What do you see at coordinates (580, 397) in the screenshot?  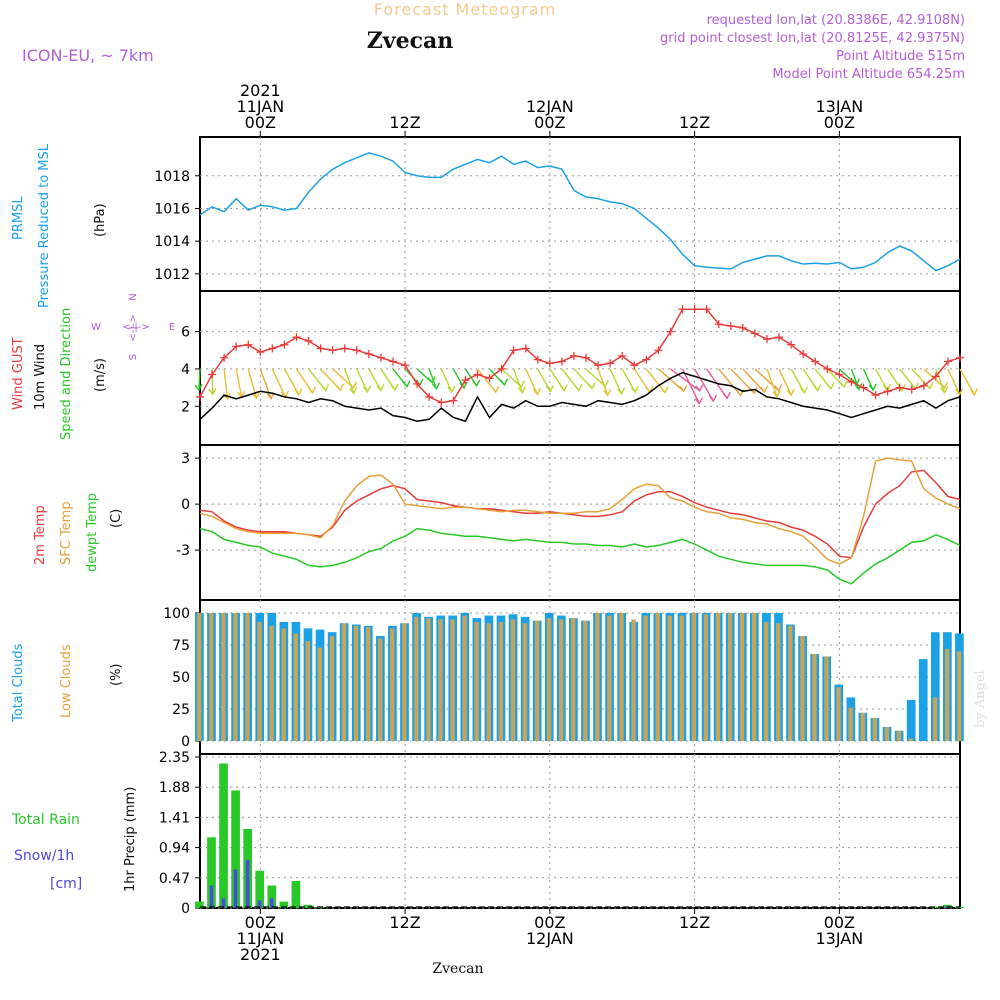 I see `series-line-10m-wind` at bounding box center [580, 397].